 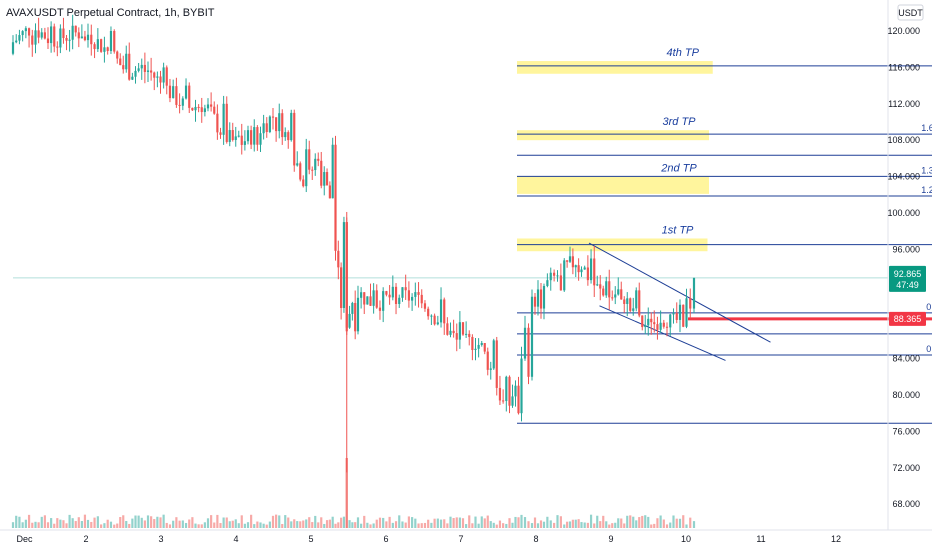 I want to click on trend-line, so click(x=662, y=333).